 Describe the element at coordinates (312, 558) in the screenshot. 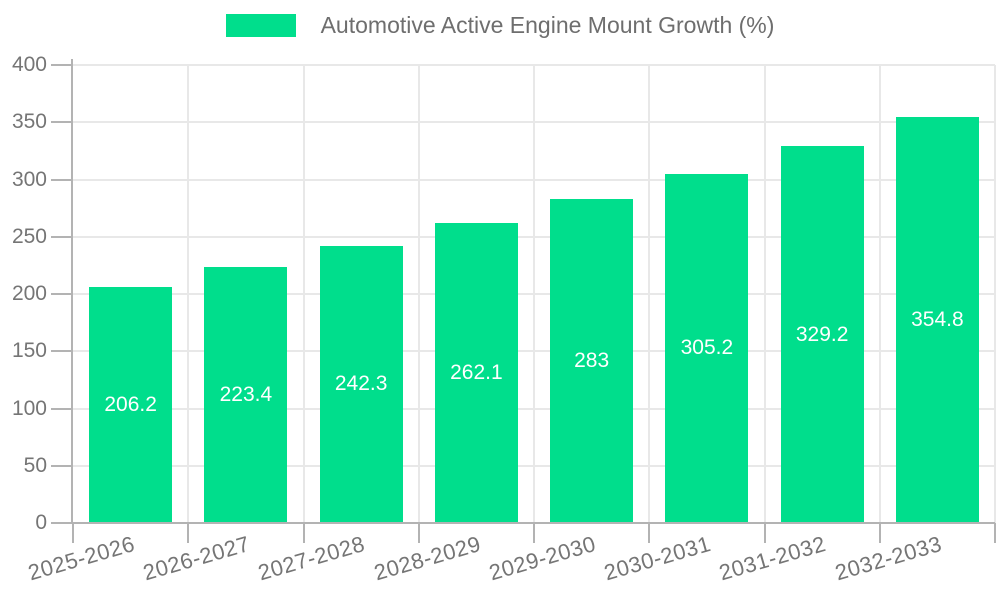

I see `x-tick-label-2027-2028: 2027-2028` at that location.